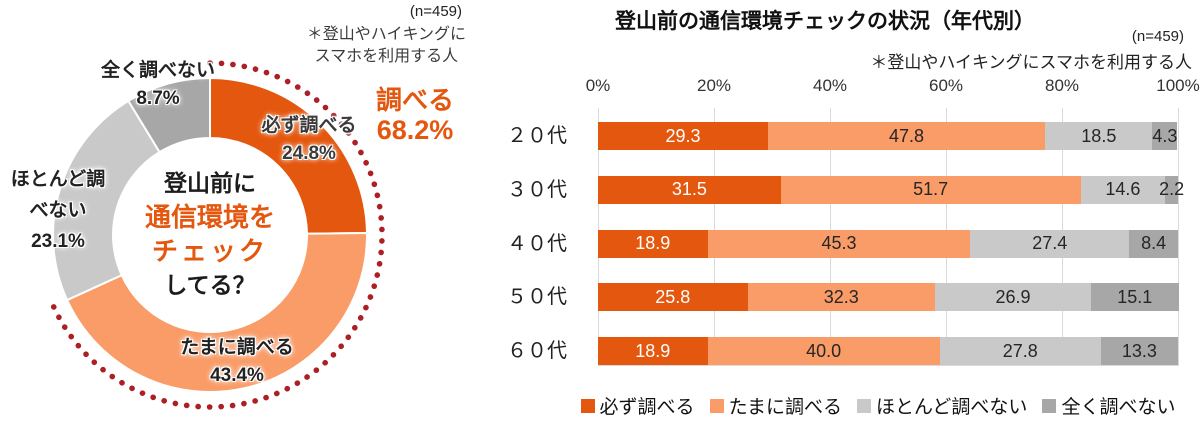  Describe the element at coordinates (157, 70) in the screenshot. I see `slice-label-never-name: 全く調べない` at that location.